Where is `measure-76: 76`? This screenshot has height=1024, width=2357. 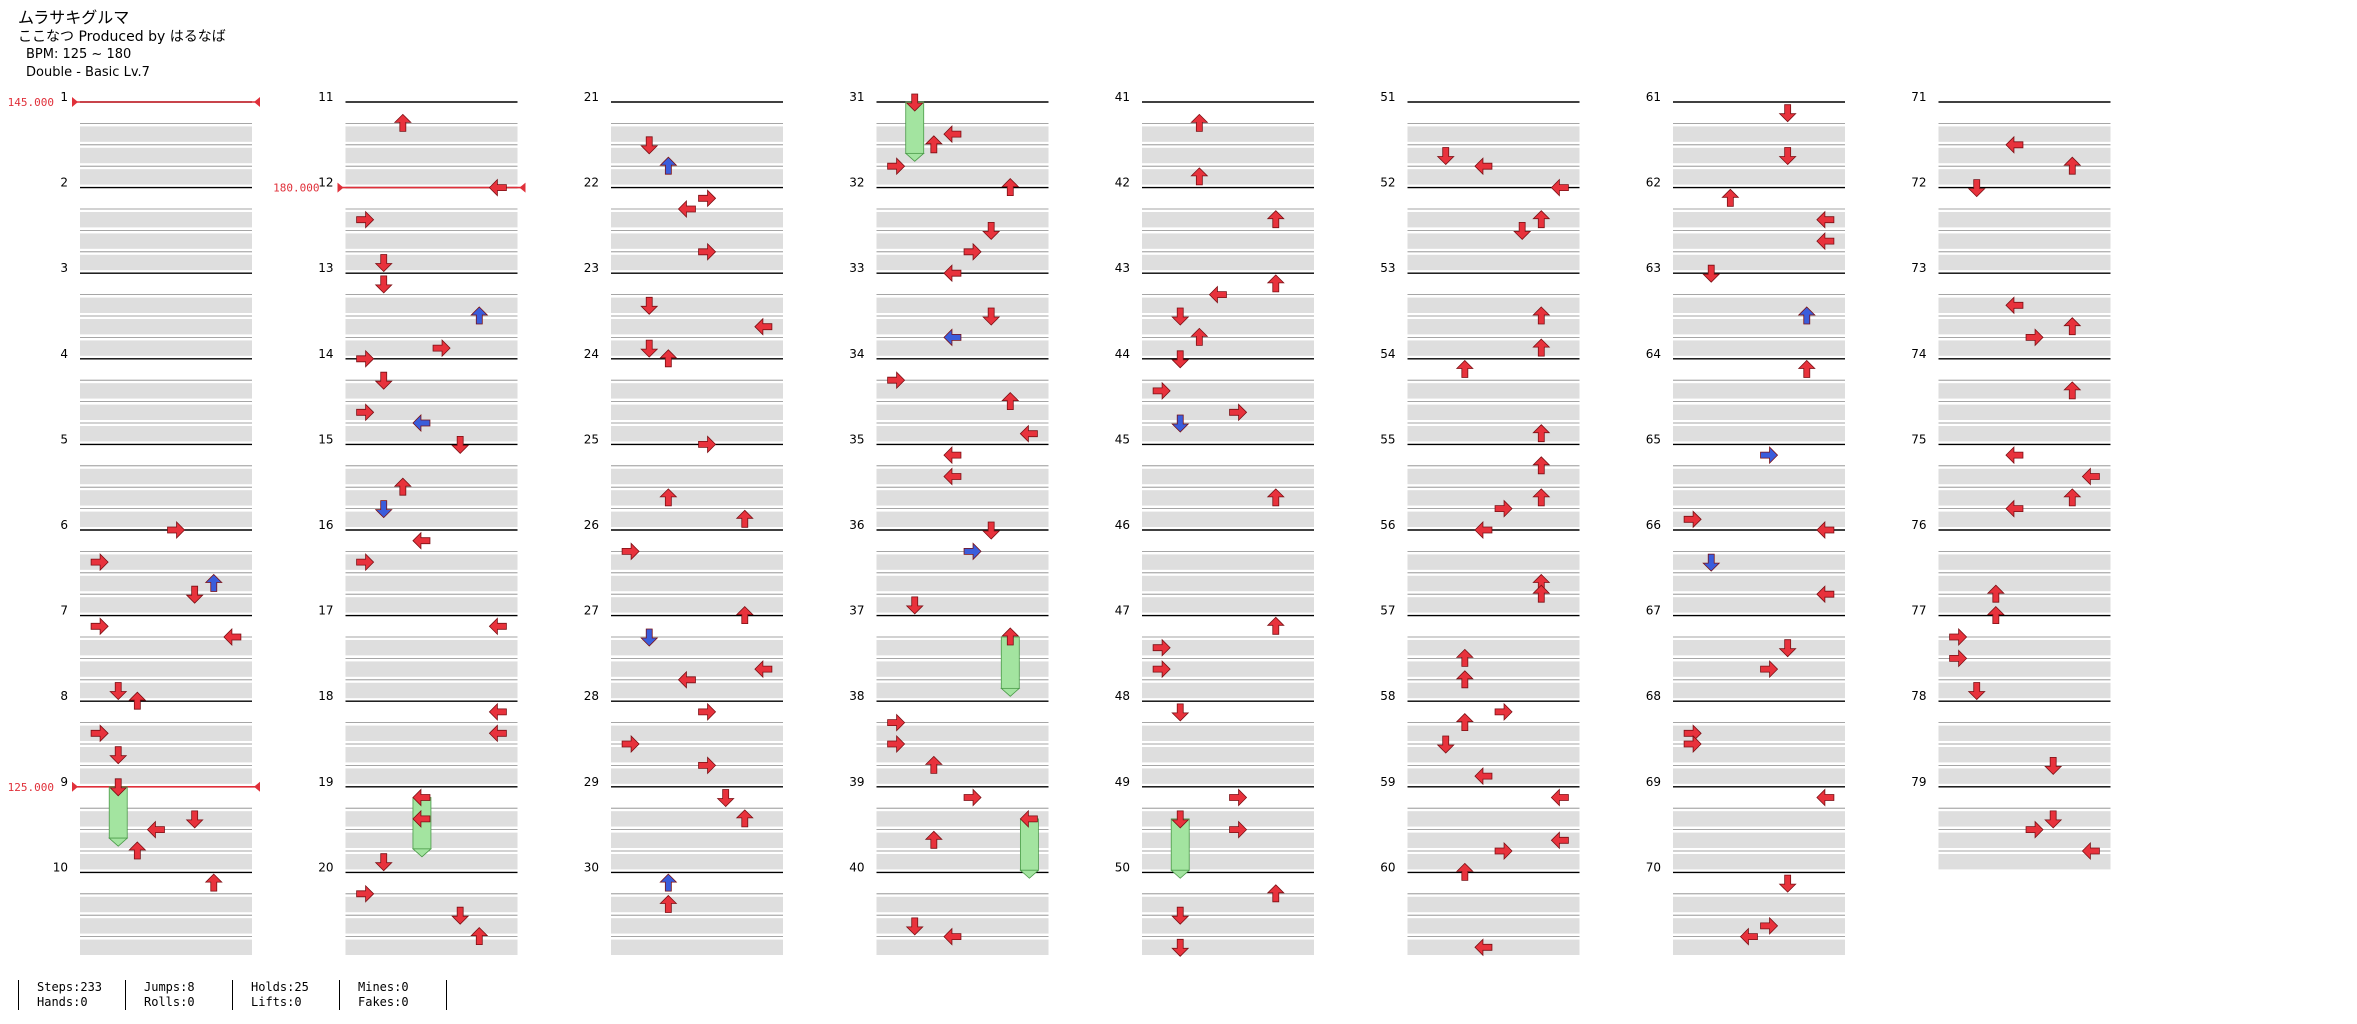 measure-76: 76 is located at coordinates (2011, 565).